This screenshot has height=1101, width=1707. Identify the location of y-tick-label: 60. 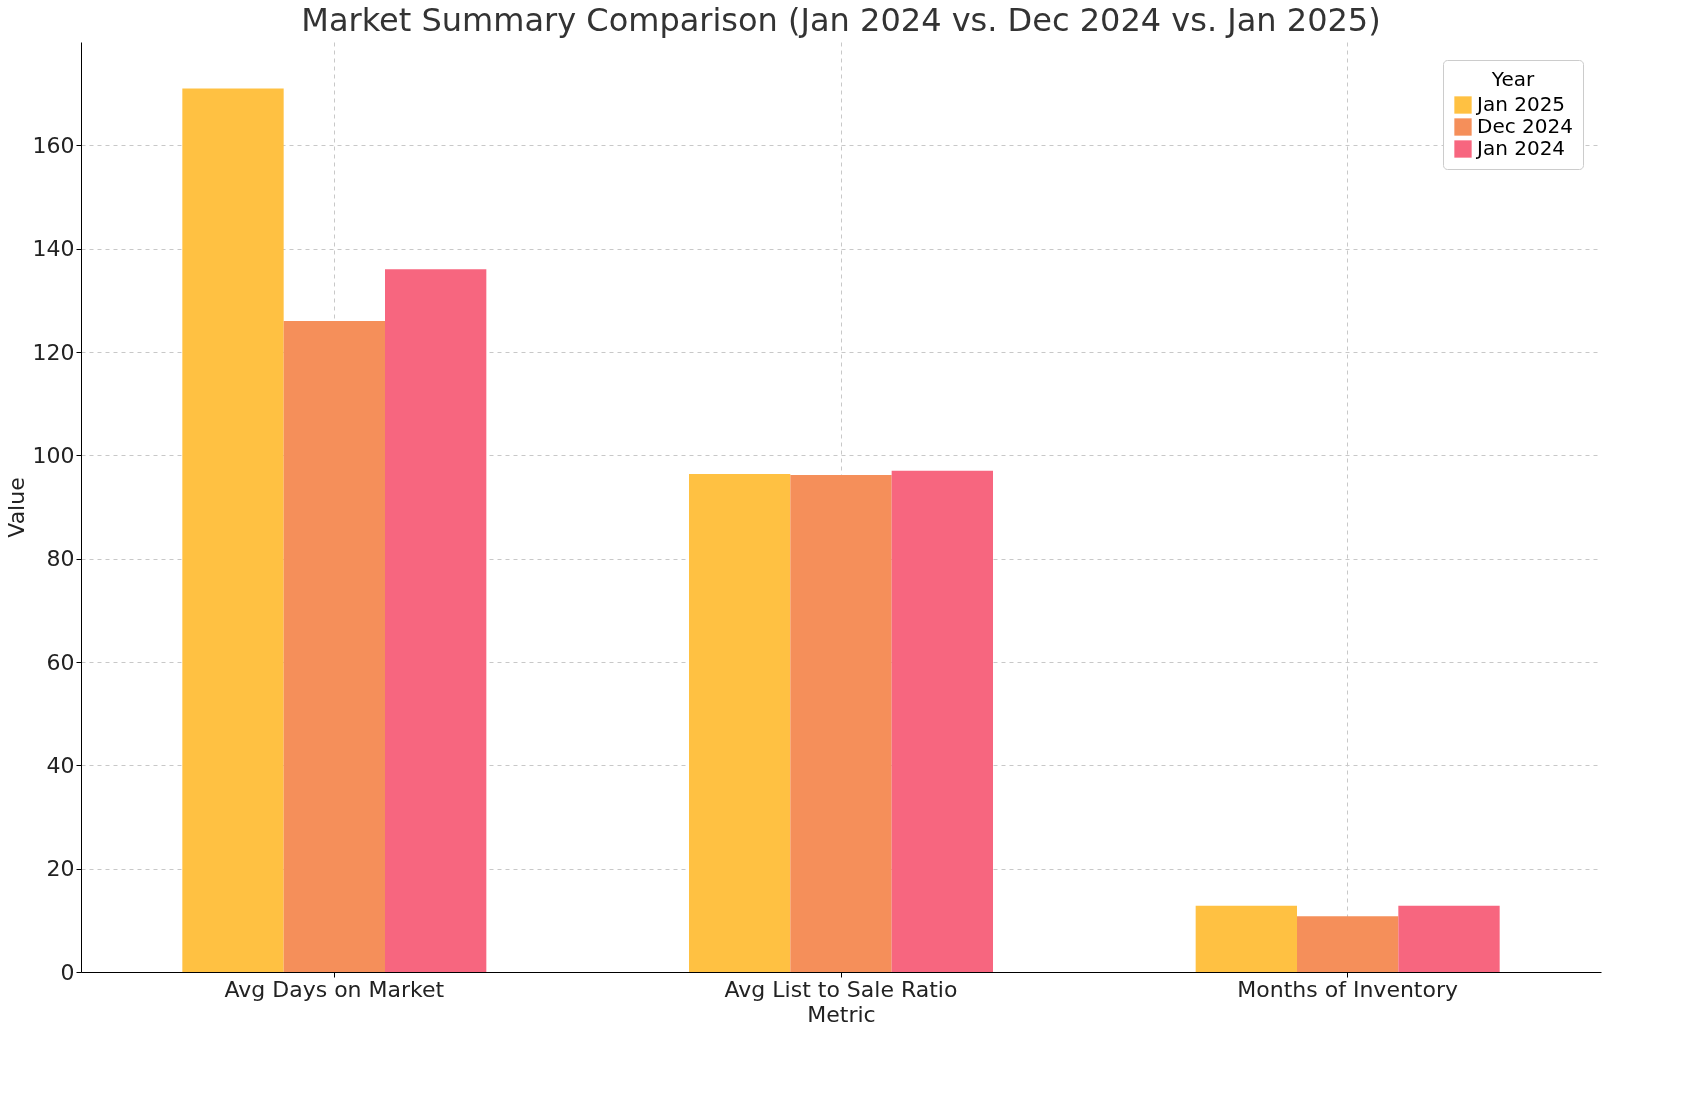
(60, 662).